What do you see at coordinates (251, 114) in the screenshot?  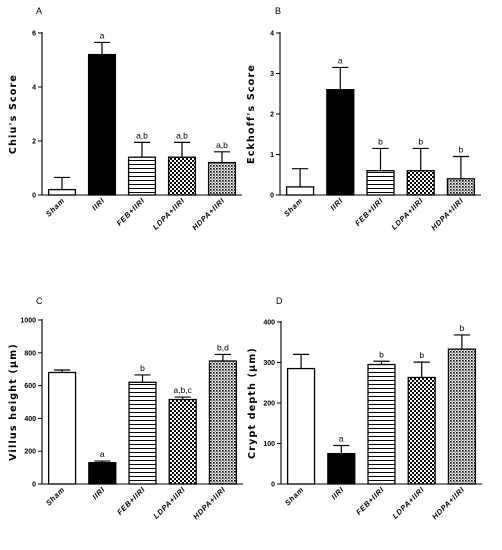 I see `y-axis-title: Eckhoff's Score` at bounding box center [251, 114].